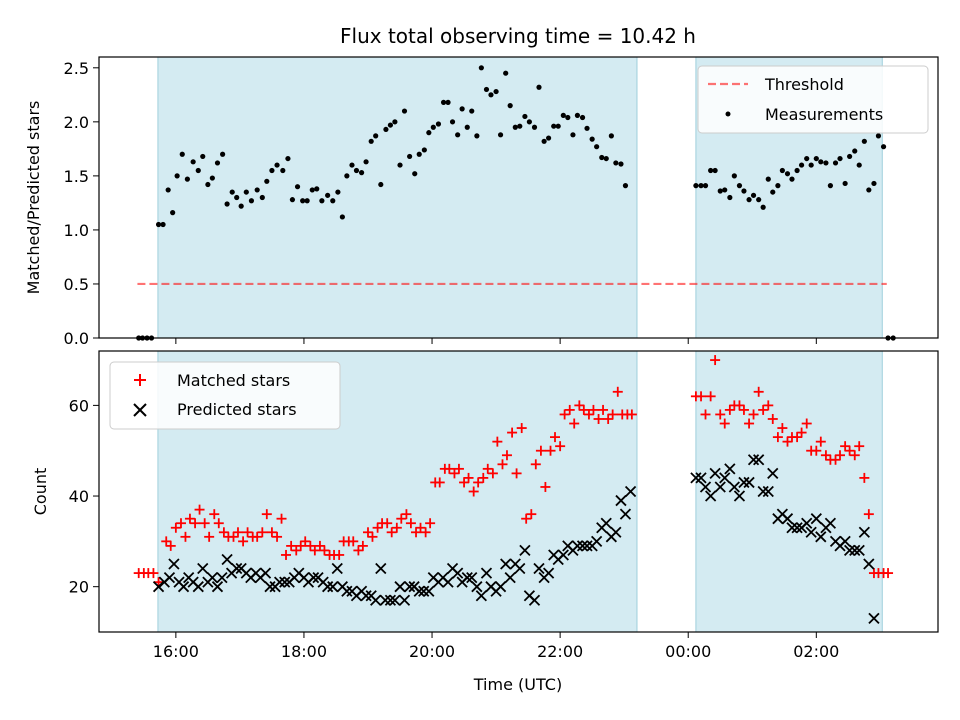 This screenshot has height=720, width=960. I want to click on top-y-axis-label: Matched/Predicted stars, so click(33, 198).